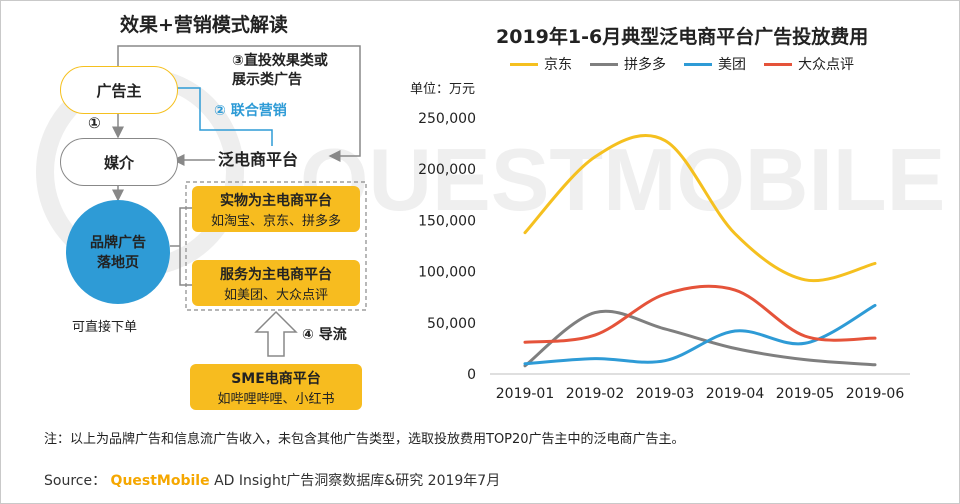 The width and height of the screenshot is (960, 504). Describe the element at coordinates (447, 170) in the screenshot. I see `y-tick-label: 200,000` at that location.